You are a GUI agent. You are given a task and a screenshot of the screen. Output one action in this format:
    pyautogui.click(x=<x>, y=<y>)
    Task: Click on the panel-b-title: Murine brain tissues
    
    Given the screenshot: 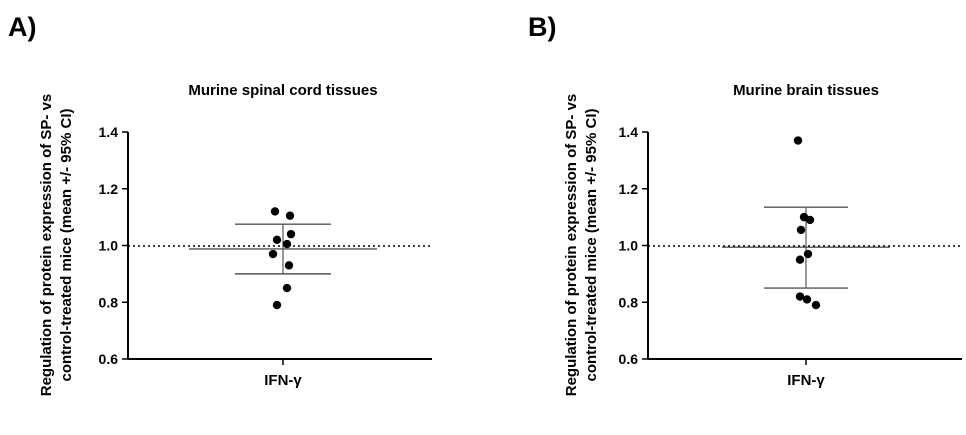 What is the action you would take?
    pyautogui.click(x=806, y=90)
    